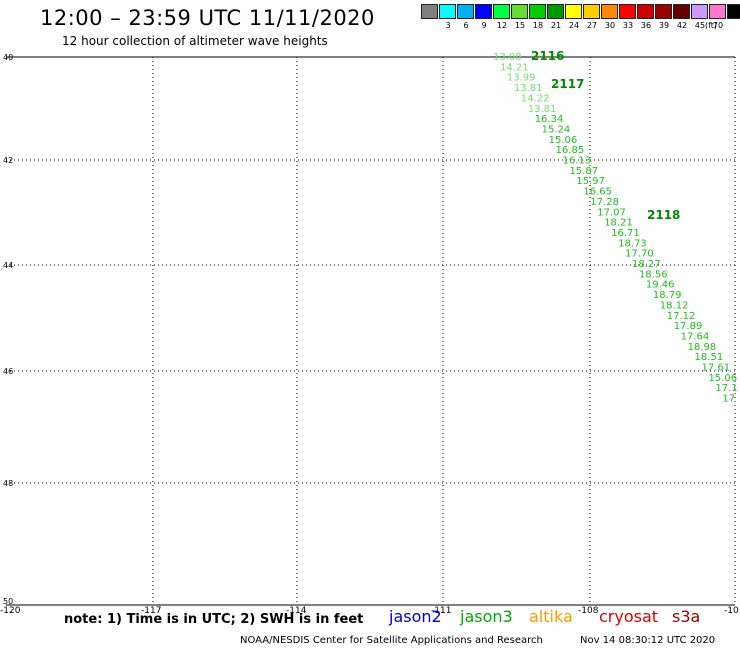  I want to click on wave-height-value: 17.61, so click(716, 368).